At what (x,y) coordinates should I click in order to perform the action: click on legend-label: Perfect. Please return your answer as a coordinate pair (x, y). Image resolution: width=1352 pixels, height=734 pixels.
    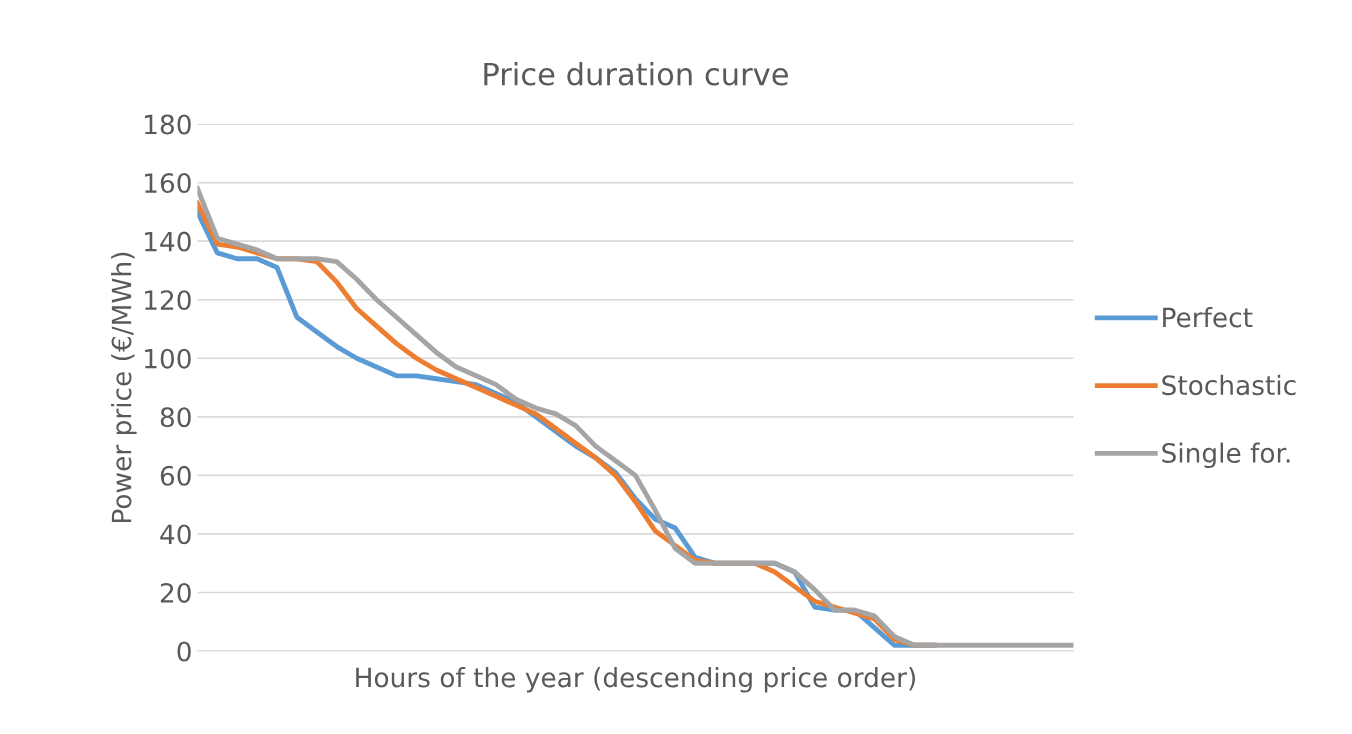
    Looking at the image, I should click on (1208, 317).